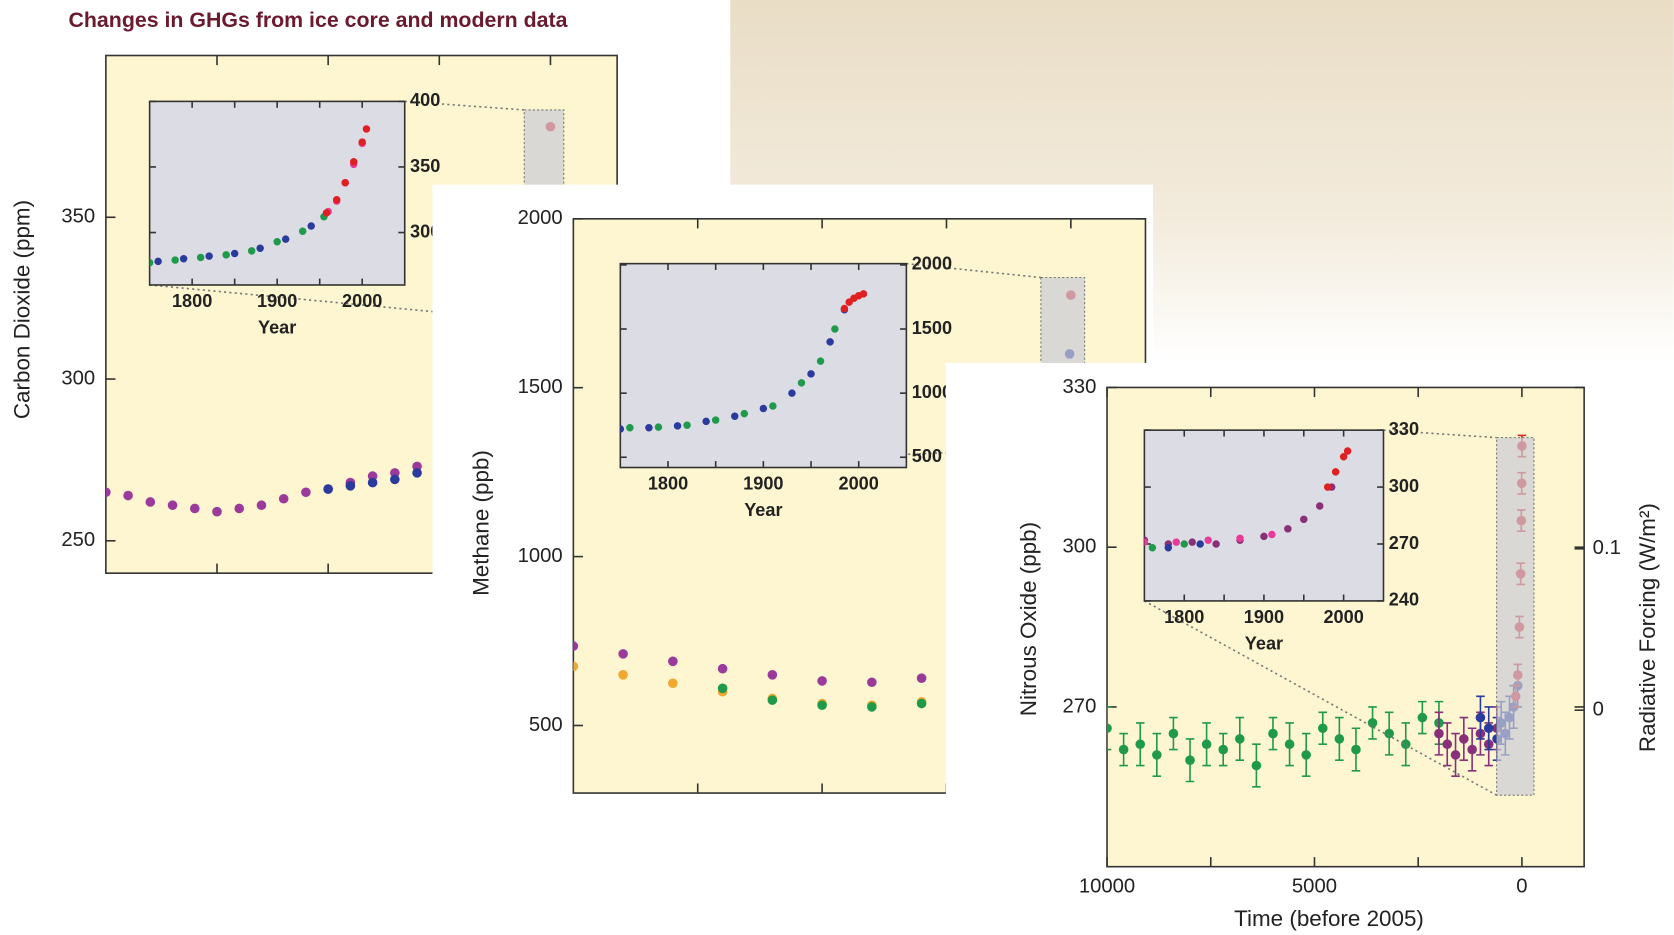 This screenshot has height=935, width=1674. I want to click on x-tick-label: 5000, so click(1314, 886).